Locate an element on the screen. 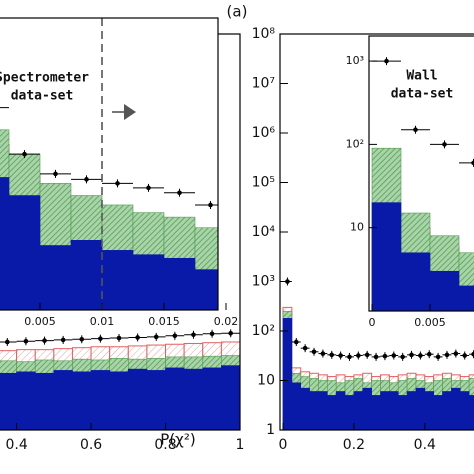  x-tick-label: 0.6 is located at coordinates (91, 445).